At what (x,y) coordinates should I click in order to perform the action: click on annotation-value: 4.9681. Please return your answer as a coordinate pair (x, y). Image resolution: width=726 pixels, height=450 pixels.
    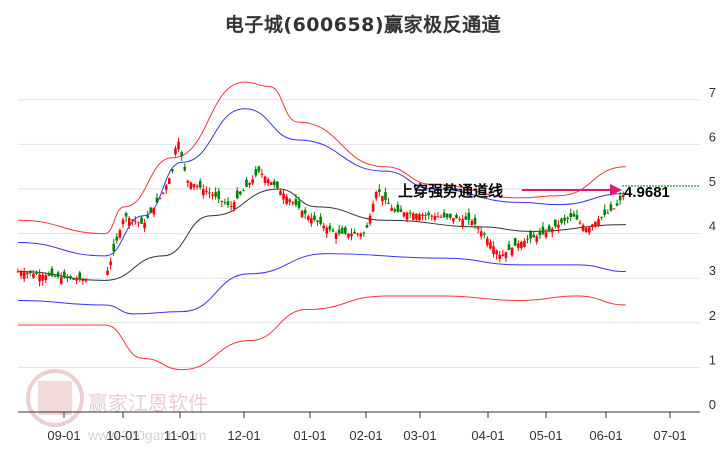
    Looking at the image, I should click on (647, 192).